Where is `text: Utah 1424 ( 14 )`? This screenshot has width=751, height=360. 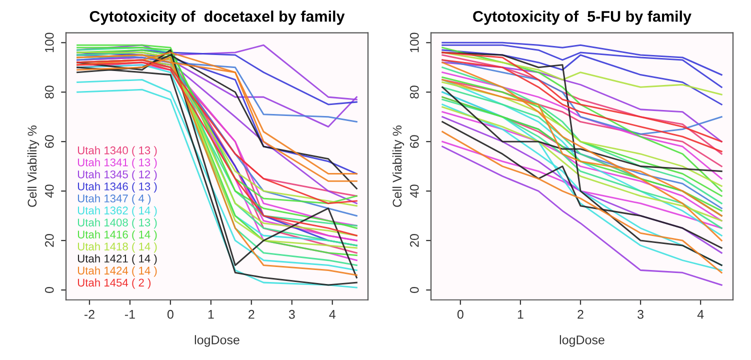 text: Utah 1424 ( 14 ) is located at coordinates (117, 271).